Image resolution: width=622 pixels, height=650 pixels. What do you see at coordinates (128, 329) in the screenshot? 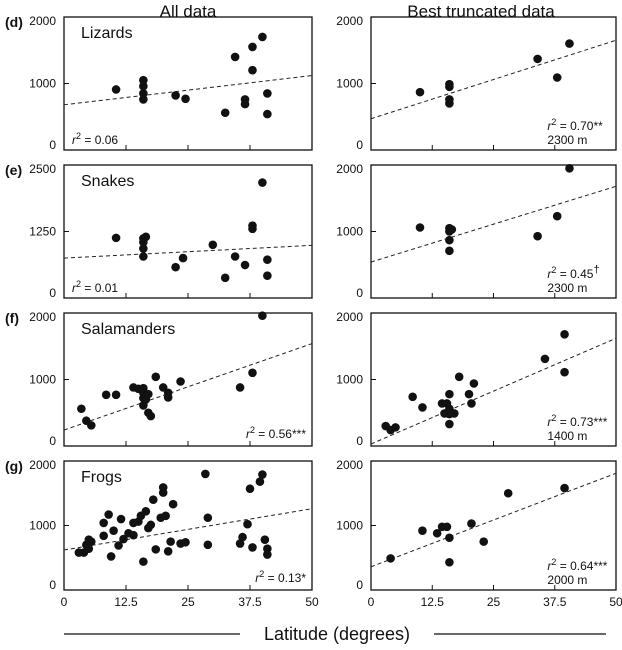
I see `taxon-label-salamanders: Salamanders` at bounding box center [128, 329].